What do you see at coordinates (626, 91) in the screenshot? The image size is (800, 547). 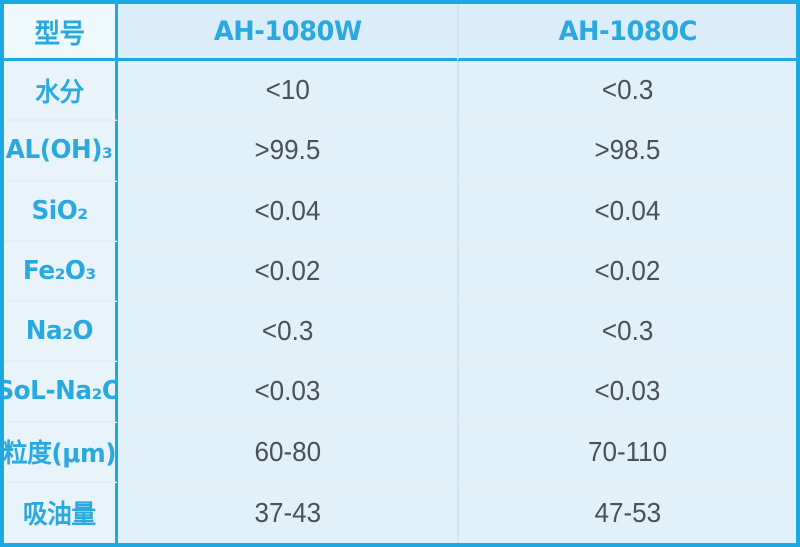 I see `value-moisture-ah1080c: <0.3` at bounding box center [626, 91].